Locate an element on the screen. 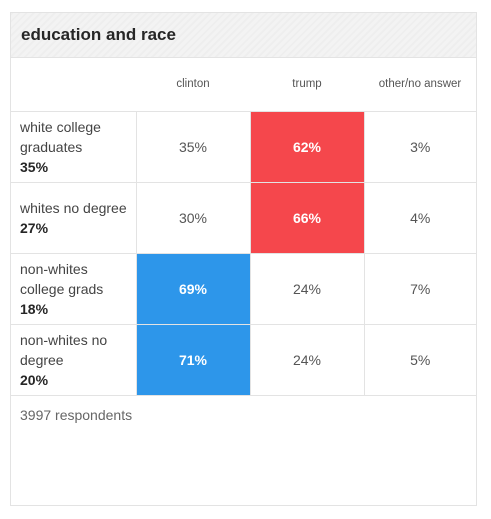 This screenshot has height=519, width=491. clinton-value: 30% is located at coordinates (192, 218).